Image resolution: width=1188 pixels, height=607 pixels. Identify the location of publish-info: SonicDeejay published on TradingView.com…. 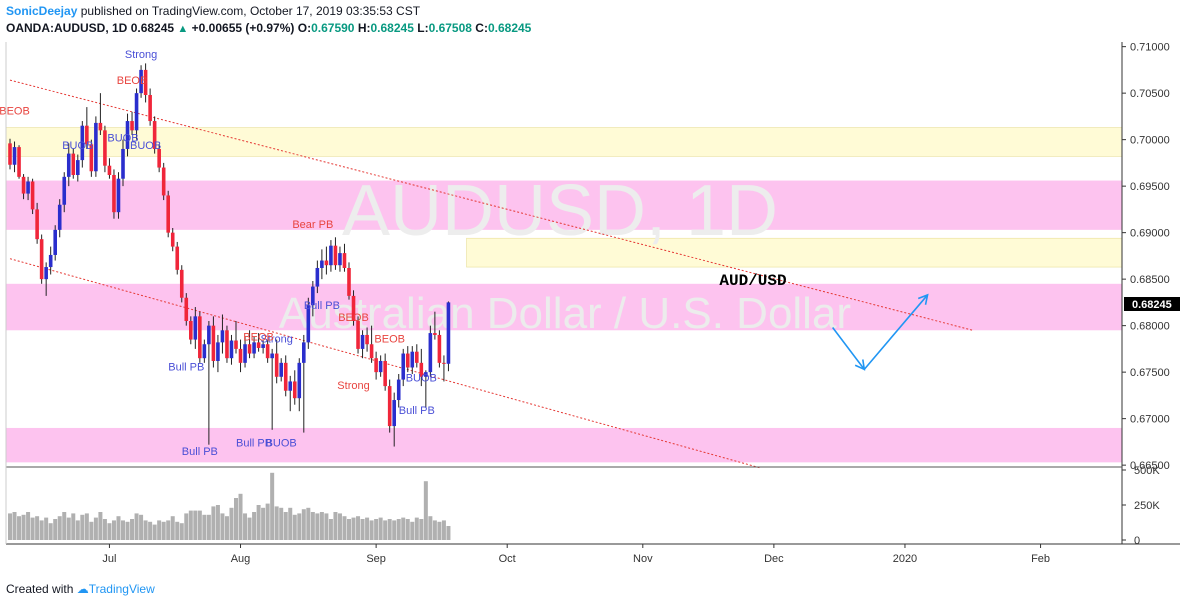
(213, 11).